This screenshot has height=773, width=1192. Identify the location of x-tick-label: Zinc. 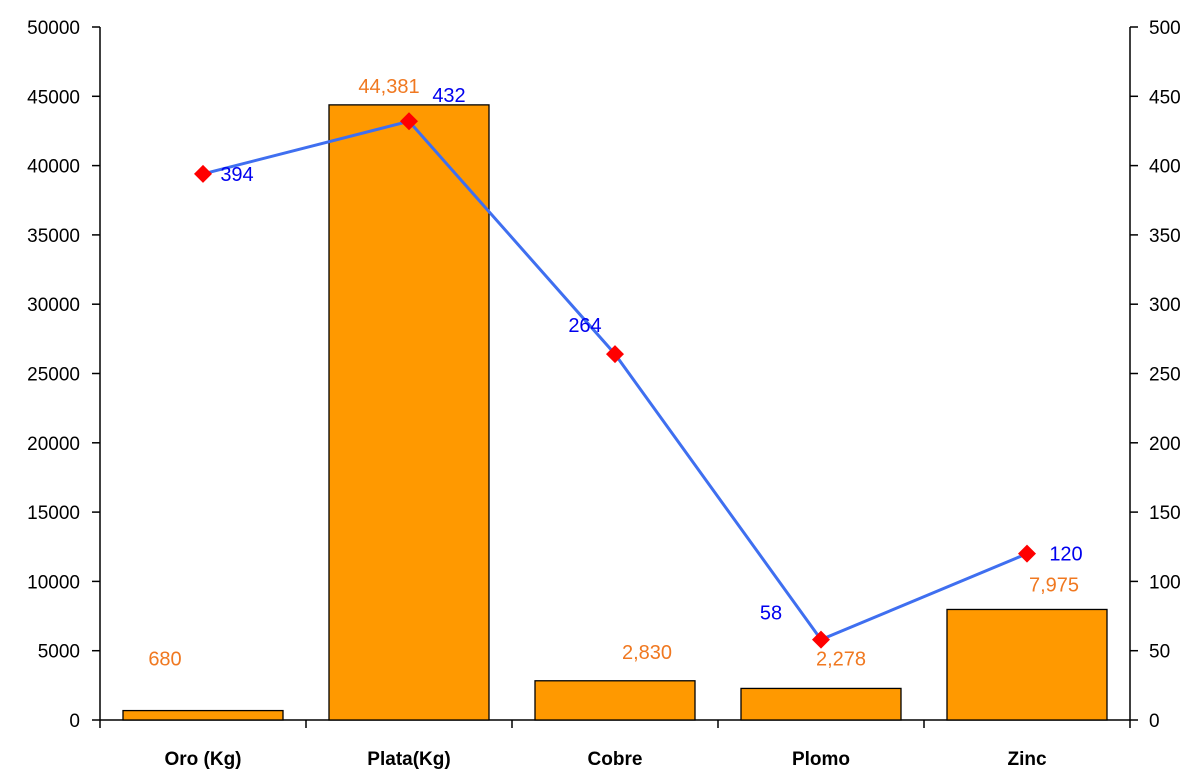
(1026, 759).